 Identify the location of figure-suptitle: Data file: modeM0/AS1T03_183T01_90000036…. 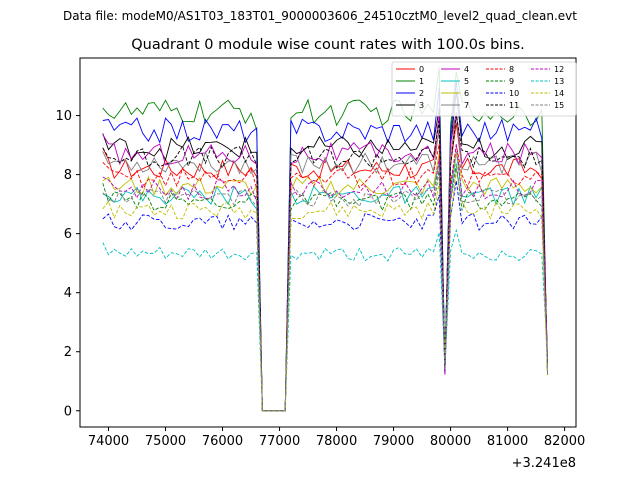
(320, 16).